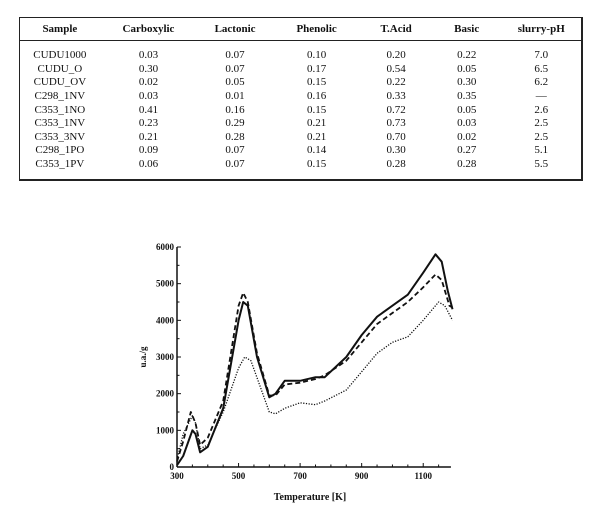 Image resolution: width=600 pixels, height=515 pixels. I want to click on x-tick-label: 900, so click(362, 476).